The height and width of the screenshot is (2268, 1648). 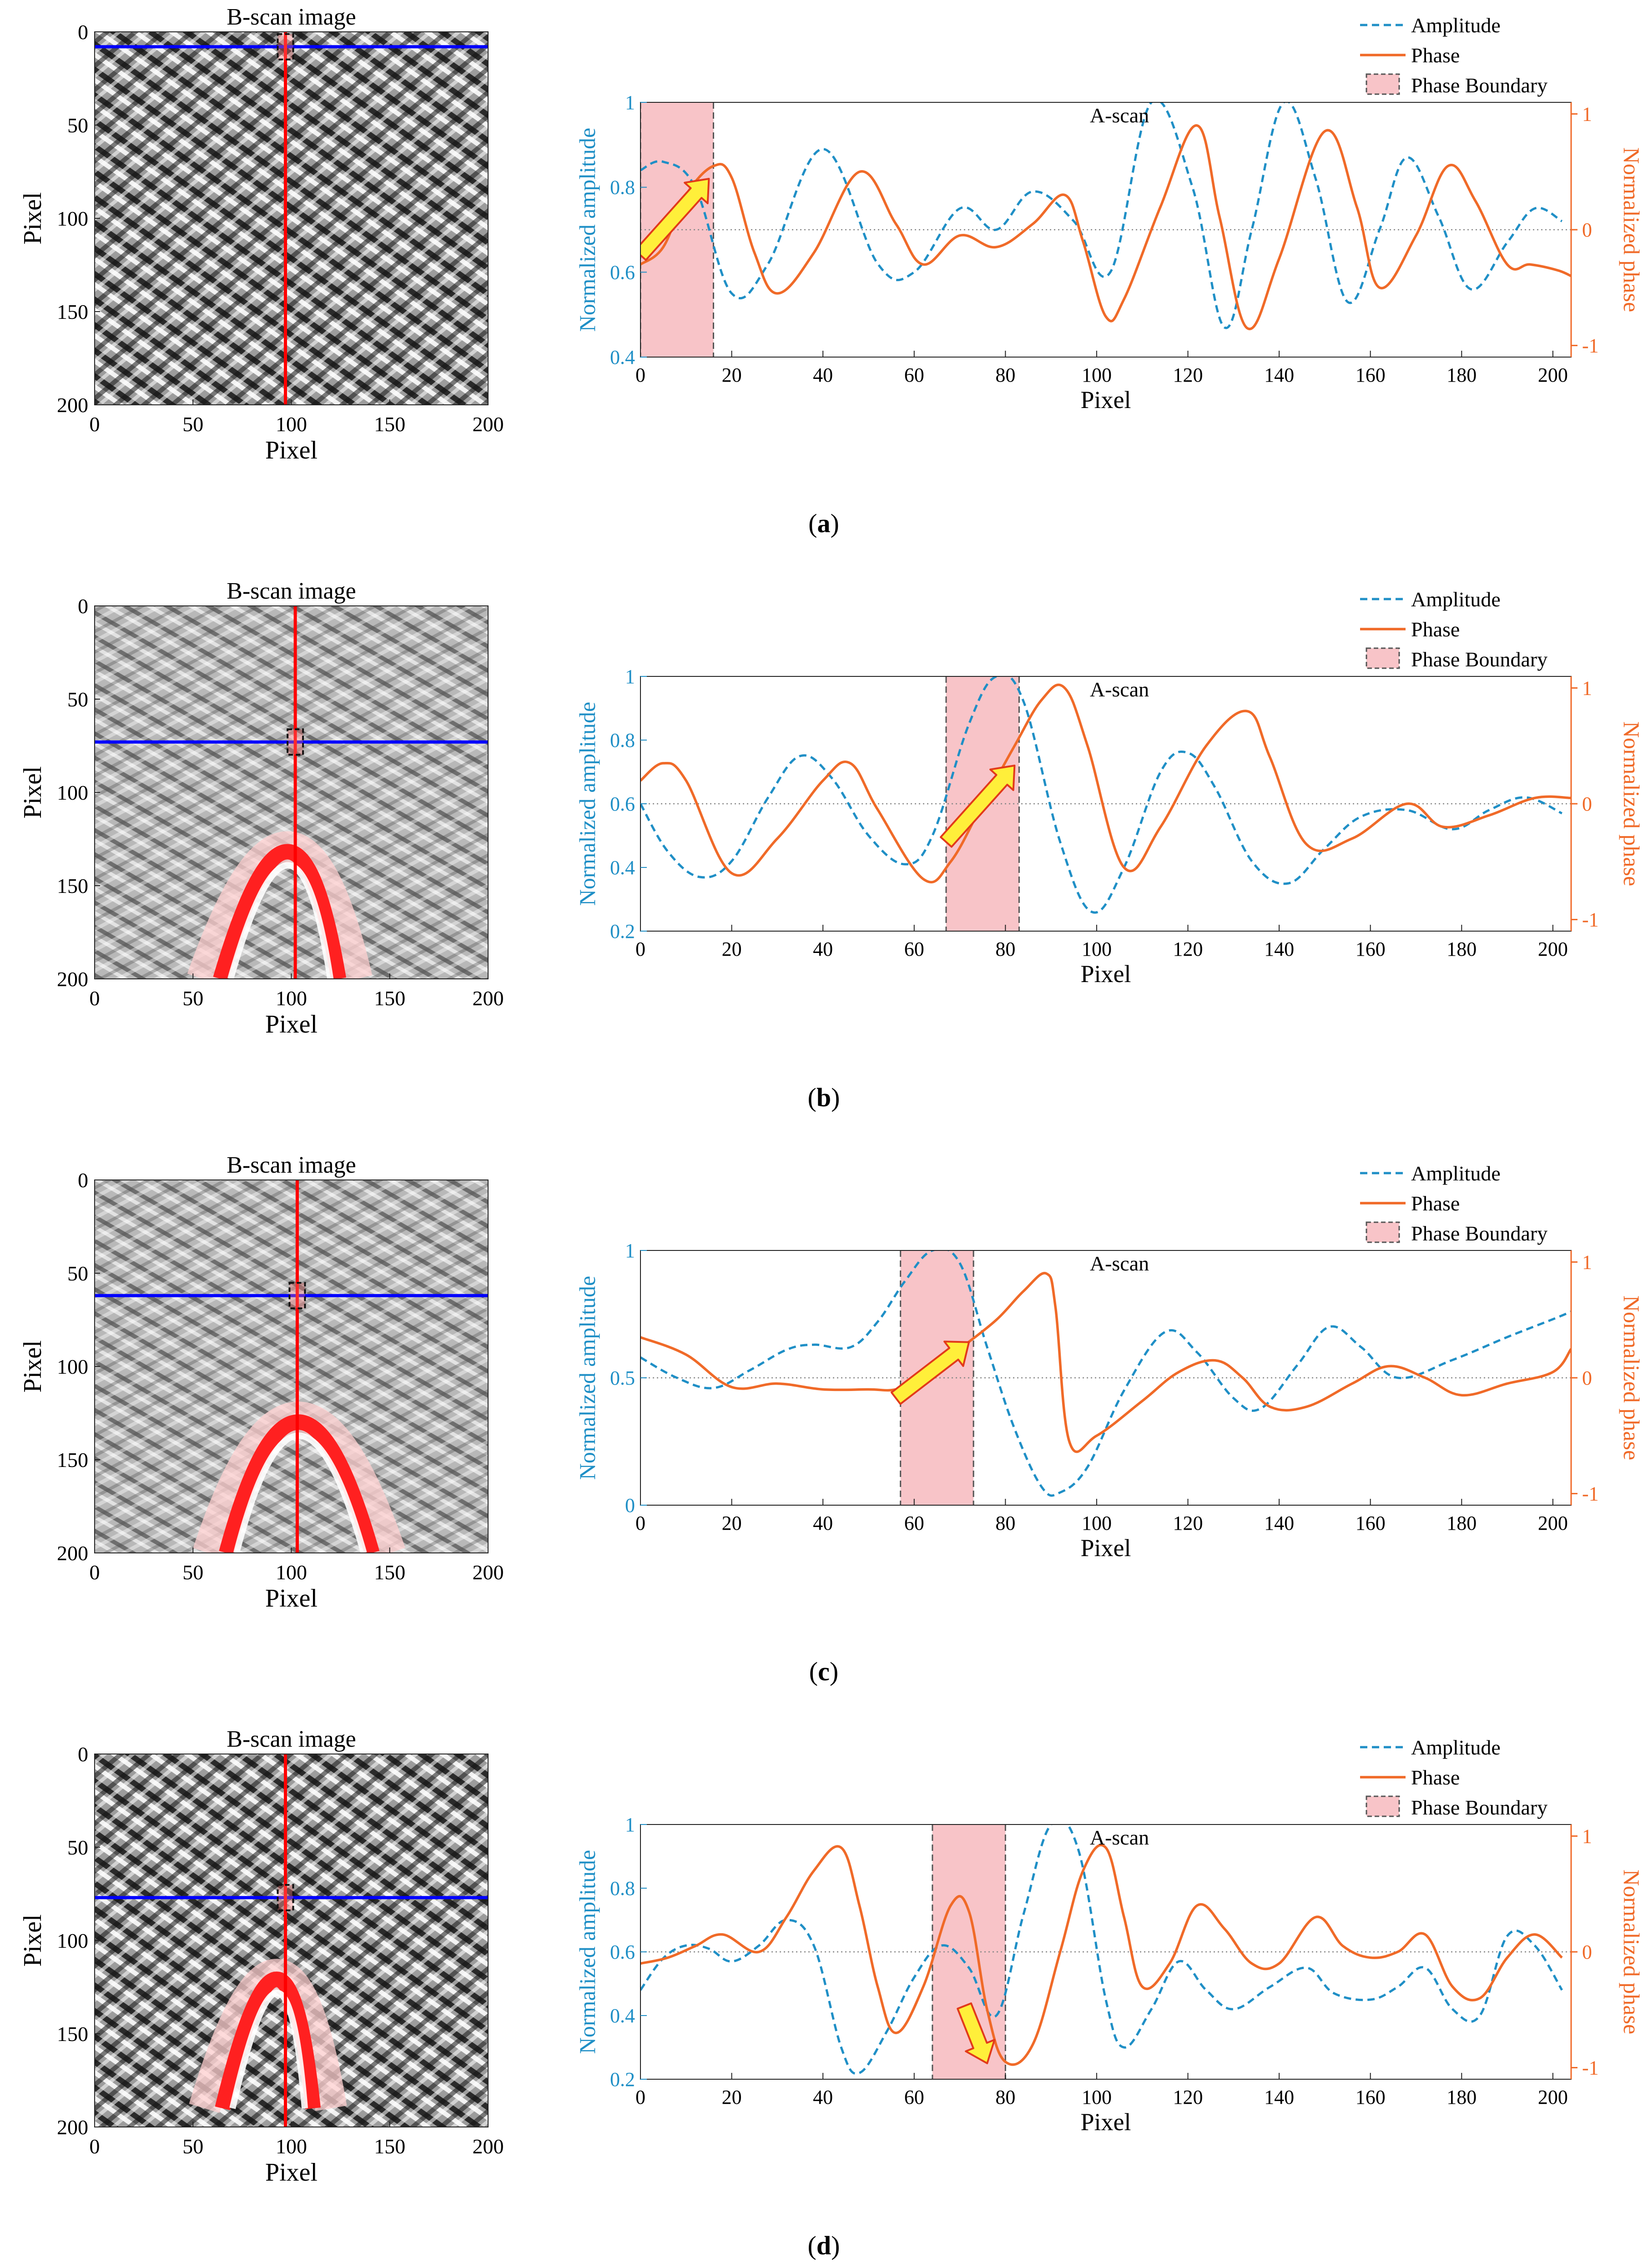 I want to click on bscan-ytick-label: 0, so click(x=83, y=32).